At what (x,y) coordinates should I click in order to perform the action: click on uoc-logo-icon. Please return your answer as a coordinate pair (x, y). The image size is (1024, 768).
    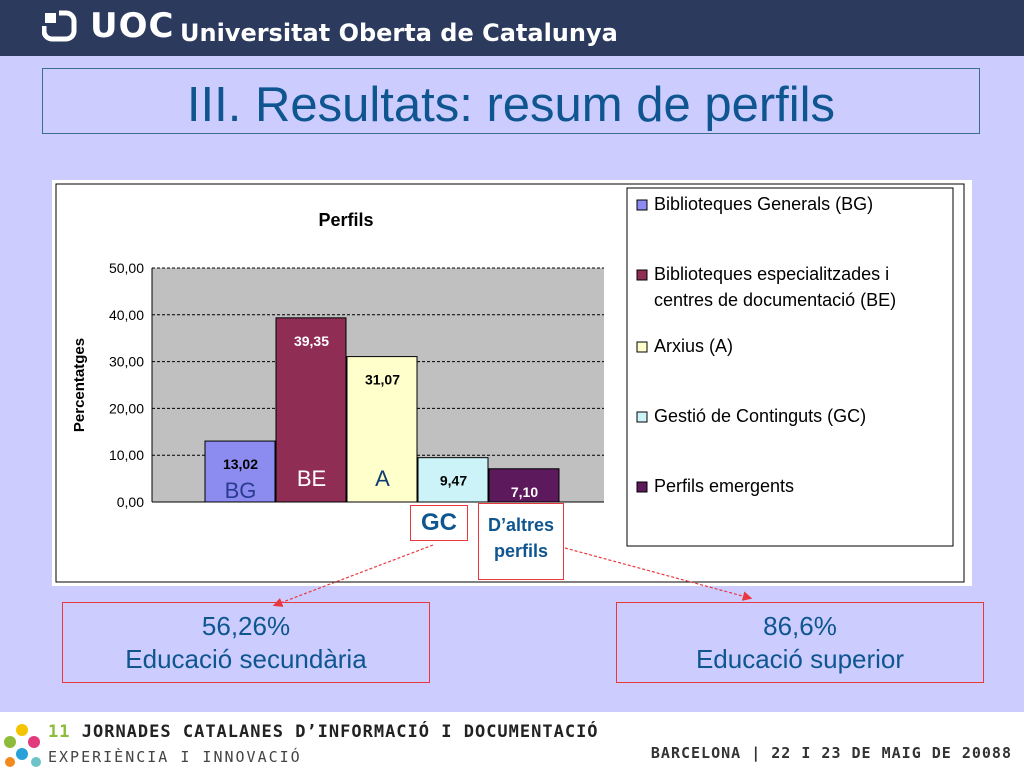
    Looking at the image, I should click on (59, 26).